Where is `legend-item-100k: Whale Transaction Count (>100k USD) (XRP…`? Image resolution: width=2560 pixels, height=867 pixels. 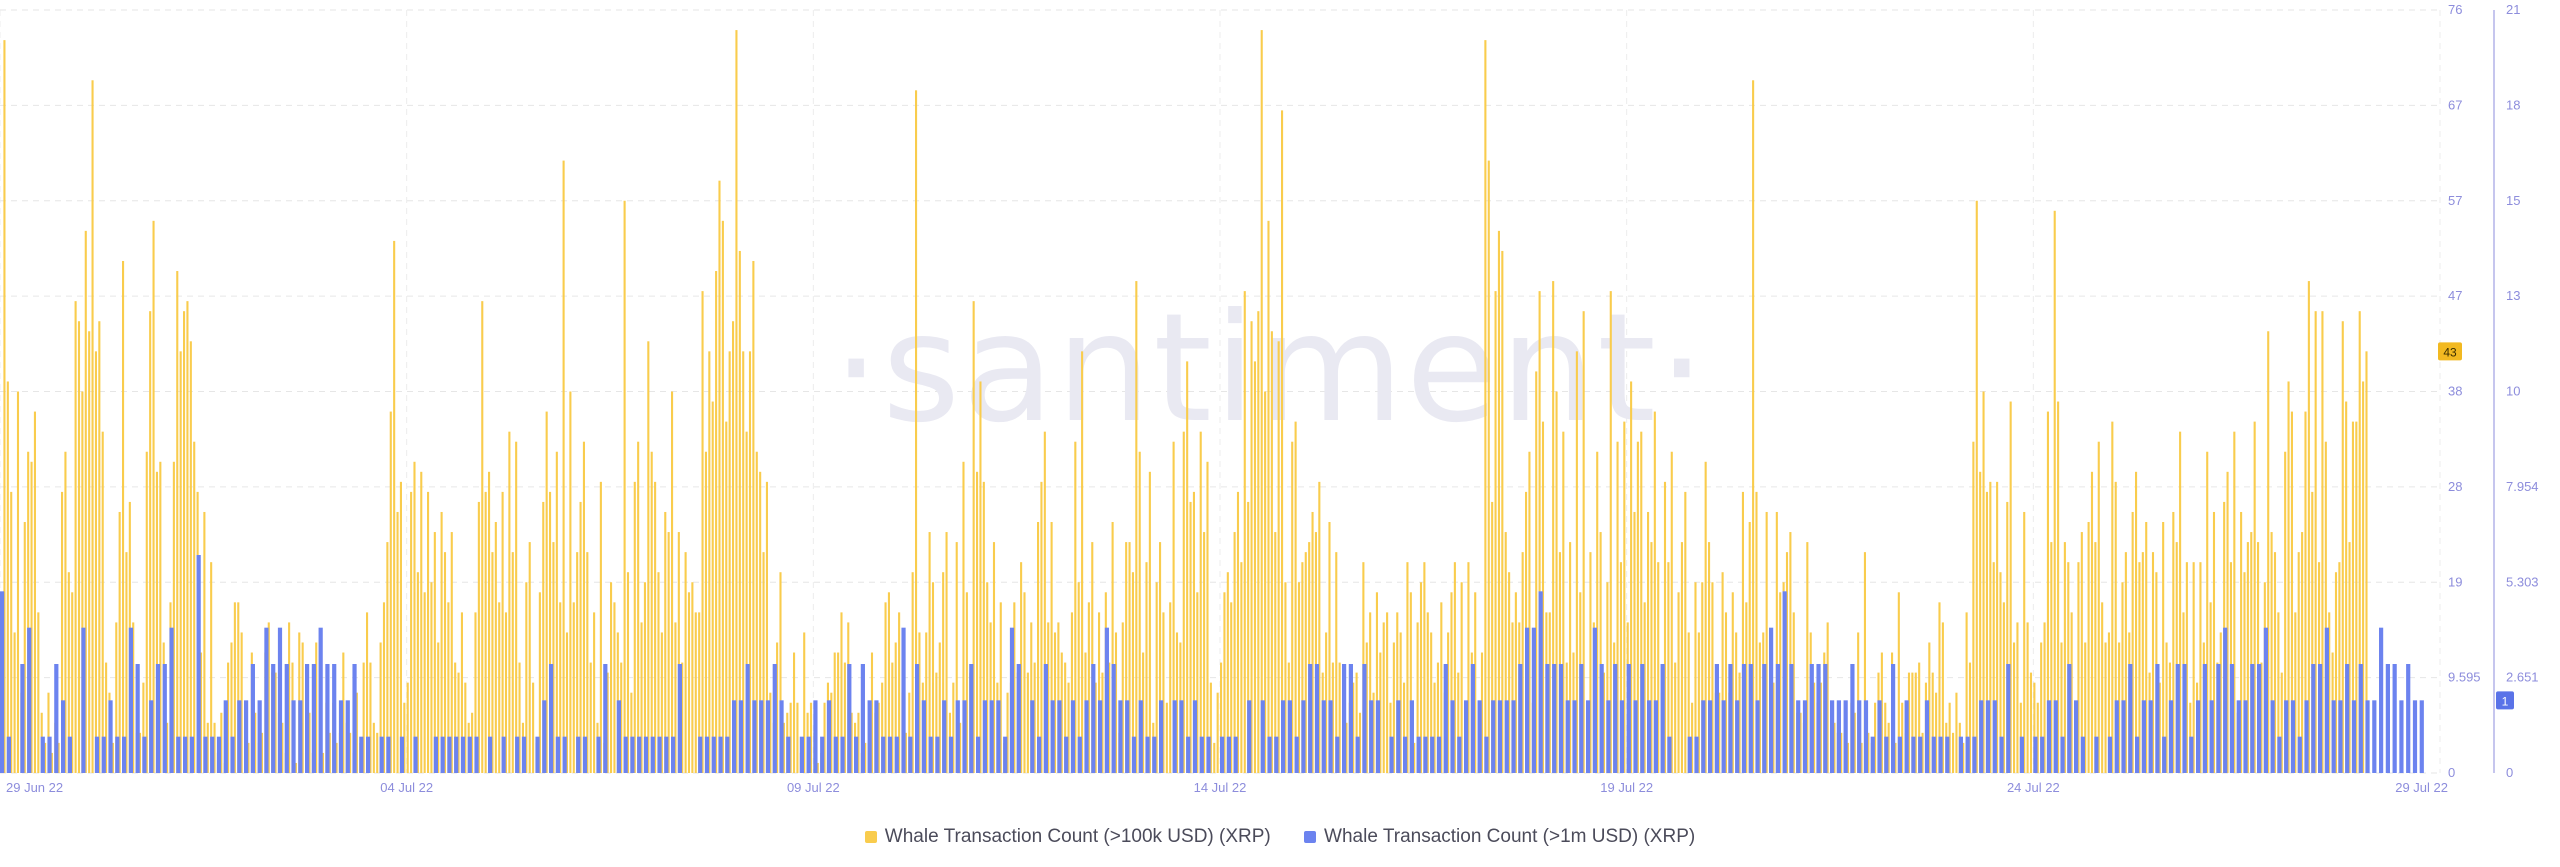
legend-item-100k: Whale Transaction Count (>100k USD) (XRP… is located at coordinates (1067, 837).